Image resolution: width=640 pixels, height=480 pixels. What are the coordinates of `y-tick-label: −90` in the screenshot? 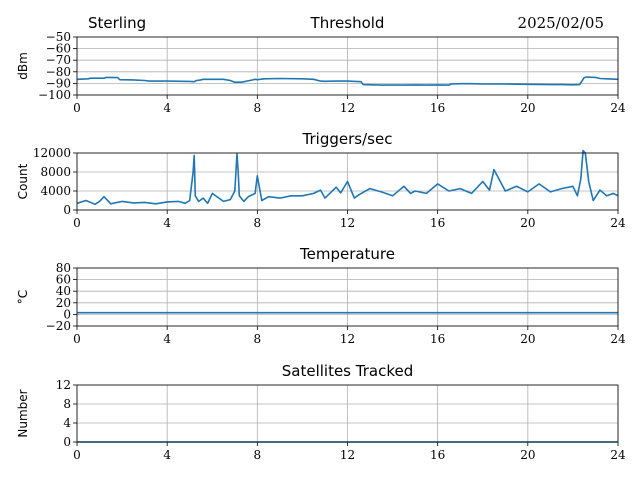 It's located at (58, 83).